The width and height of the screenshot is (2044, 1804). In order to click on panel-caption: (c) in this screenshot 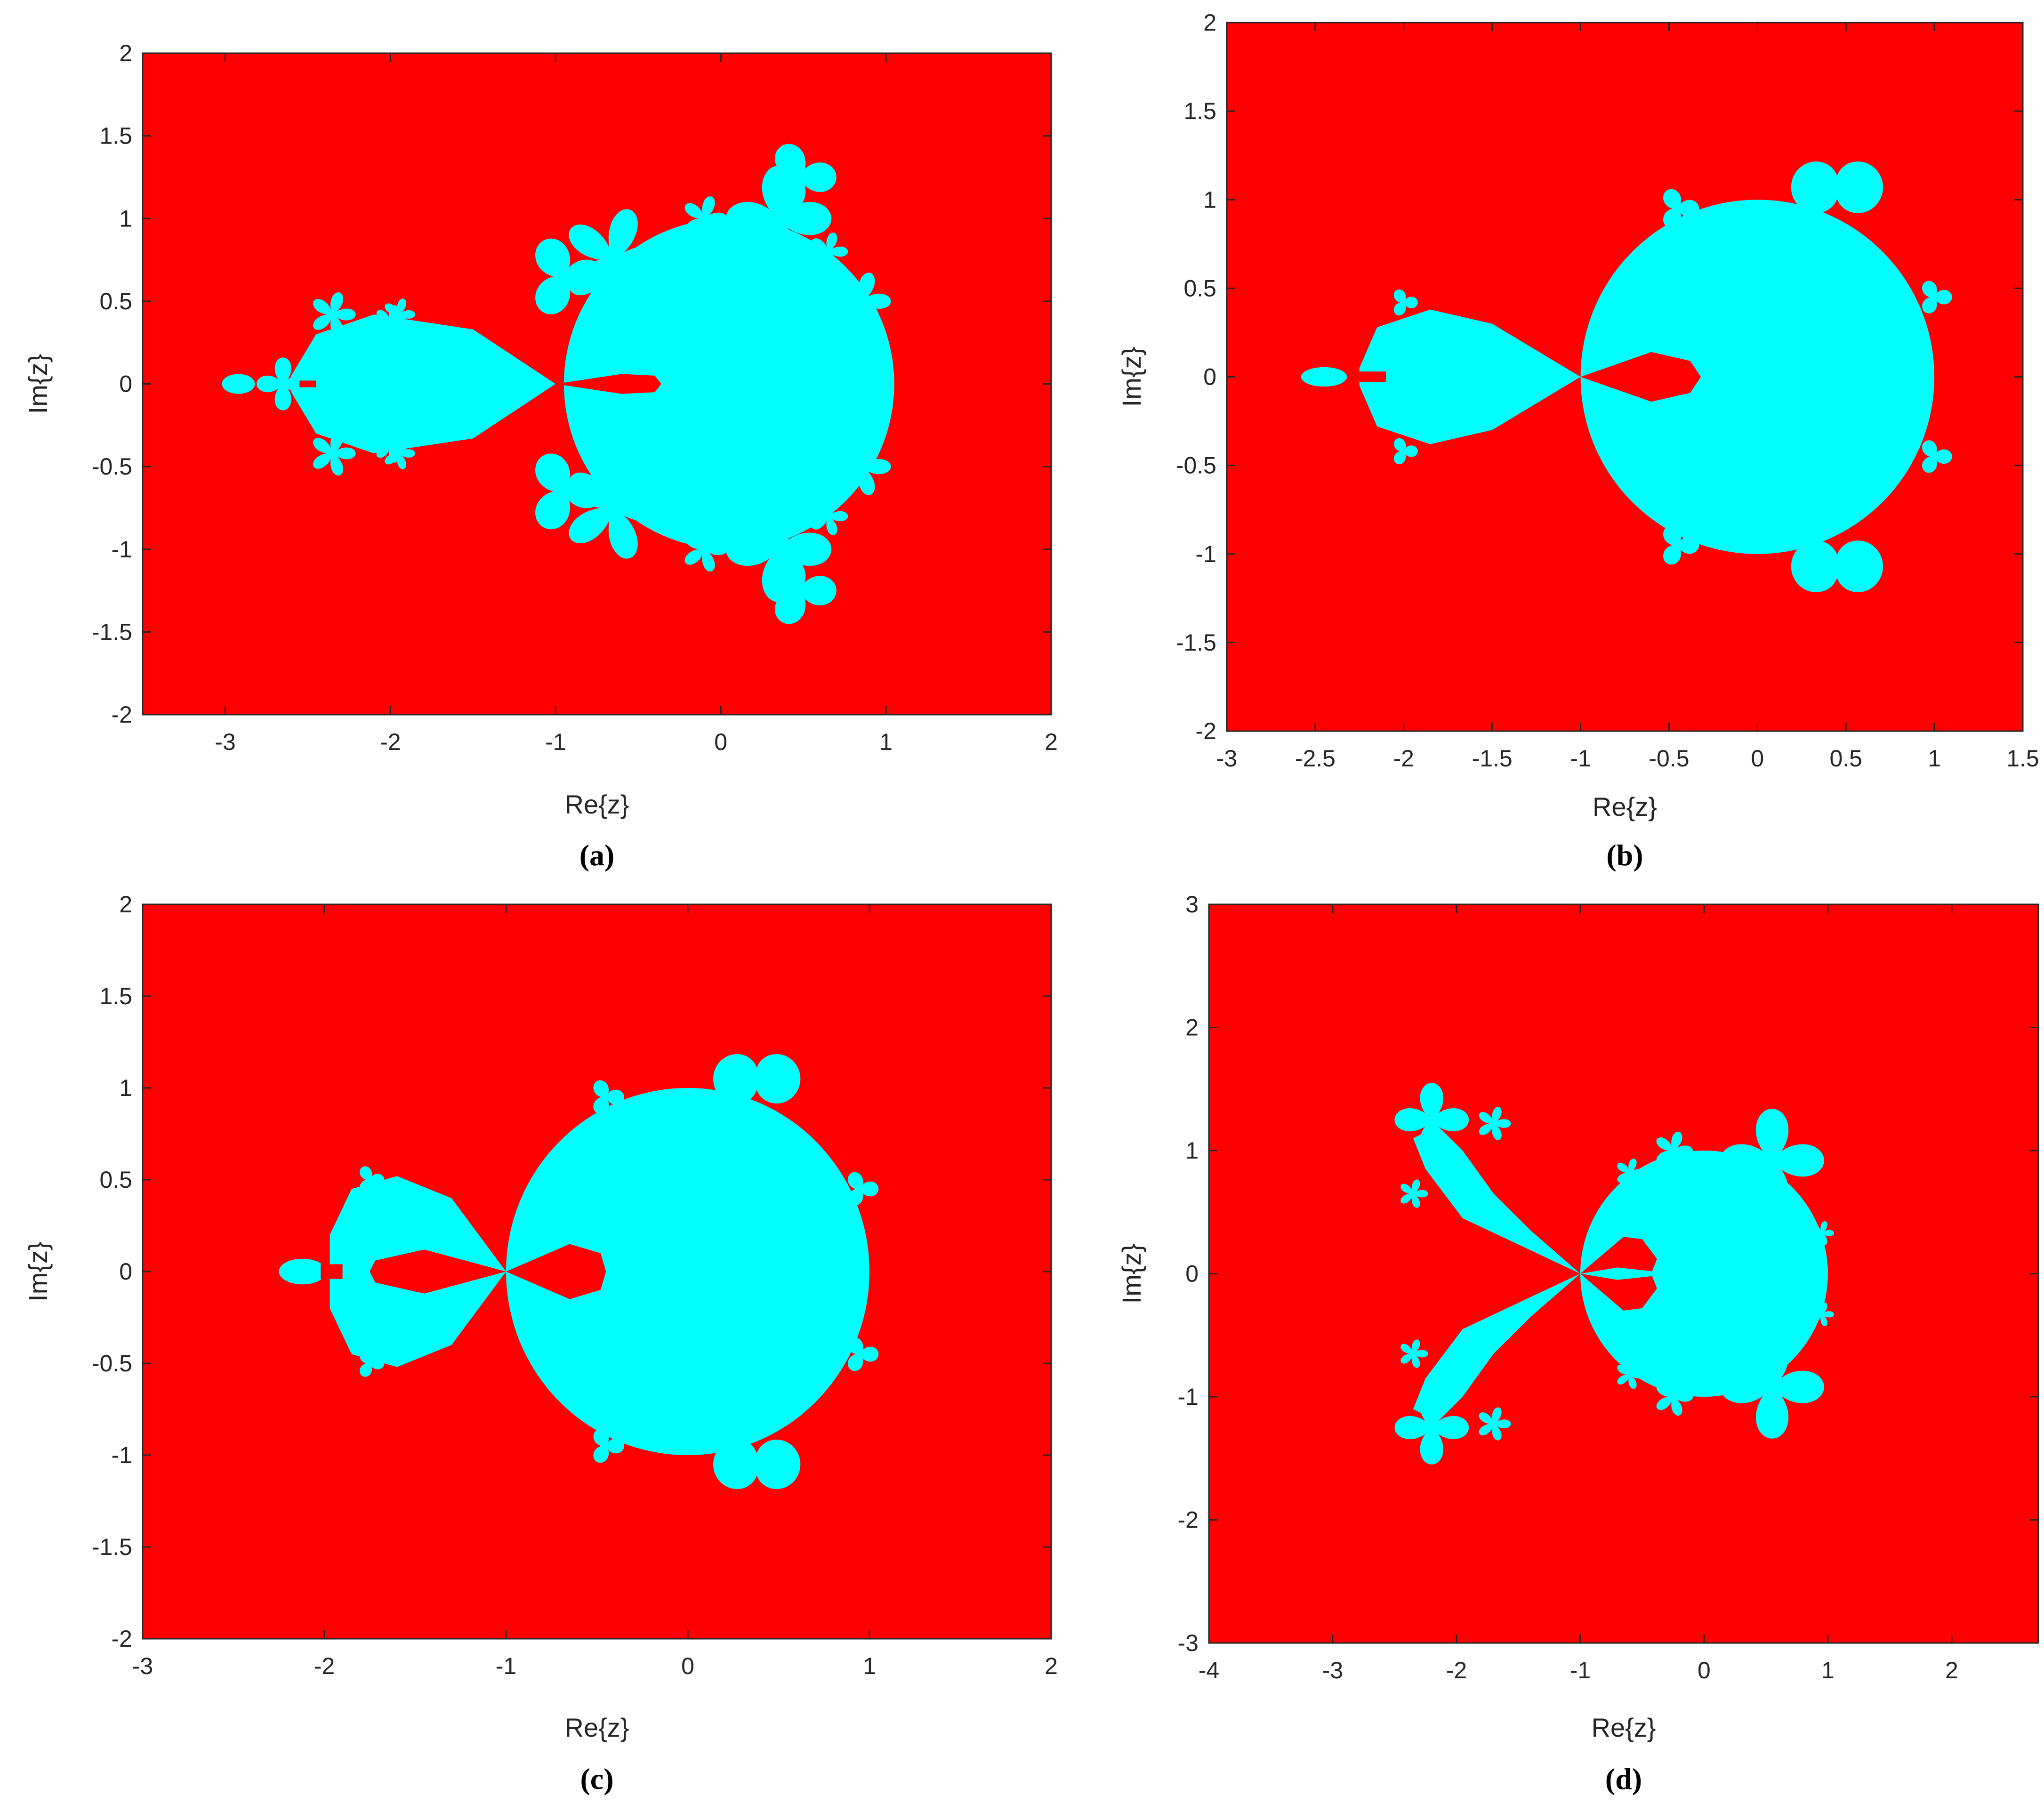, I will do `click(596, 1779)`.